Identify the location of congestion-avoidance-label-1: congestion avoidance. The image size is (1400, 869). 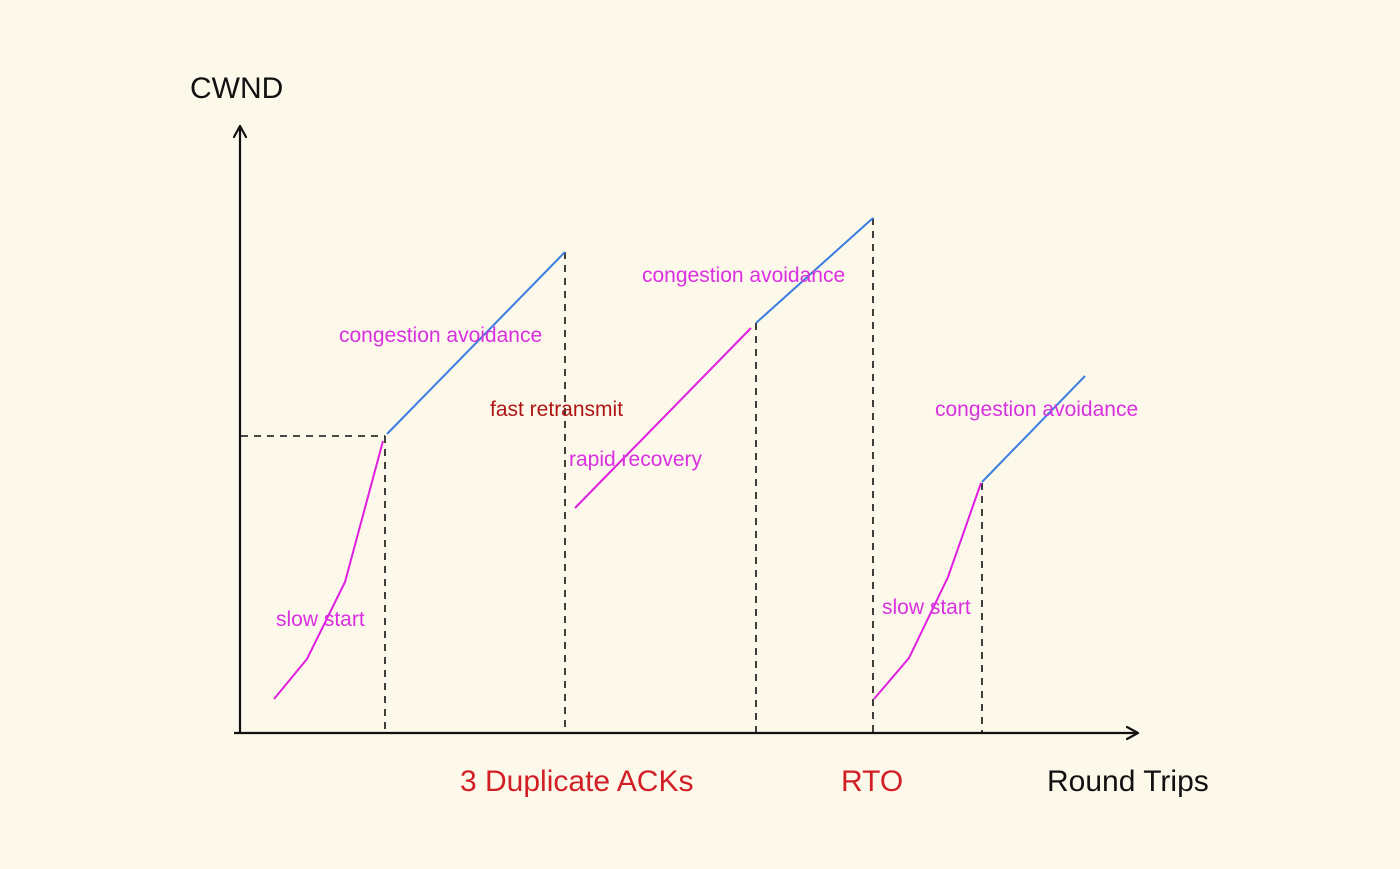
(440, 335).